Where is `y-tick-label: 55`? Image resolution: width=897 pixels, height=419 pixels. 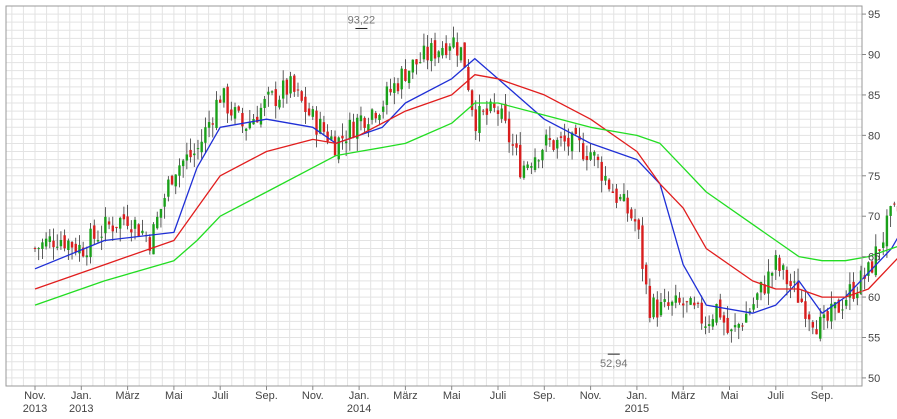 y-tick-label: 55 is located at coordinates (874, 338).